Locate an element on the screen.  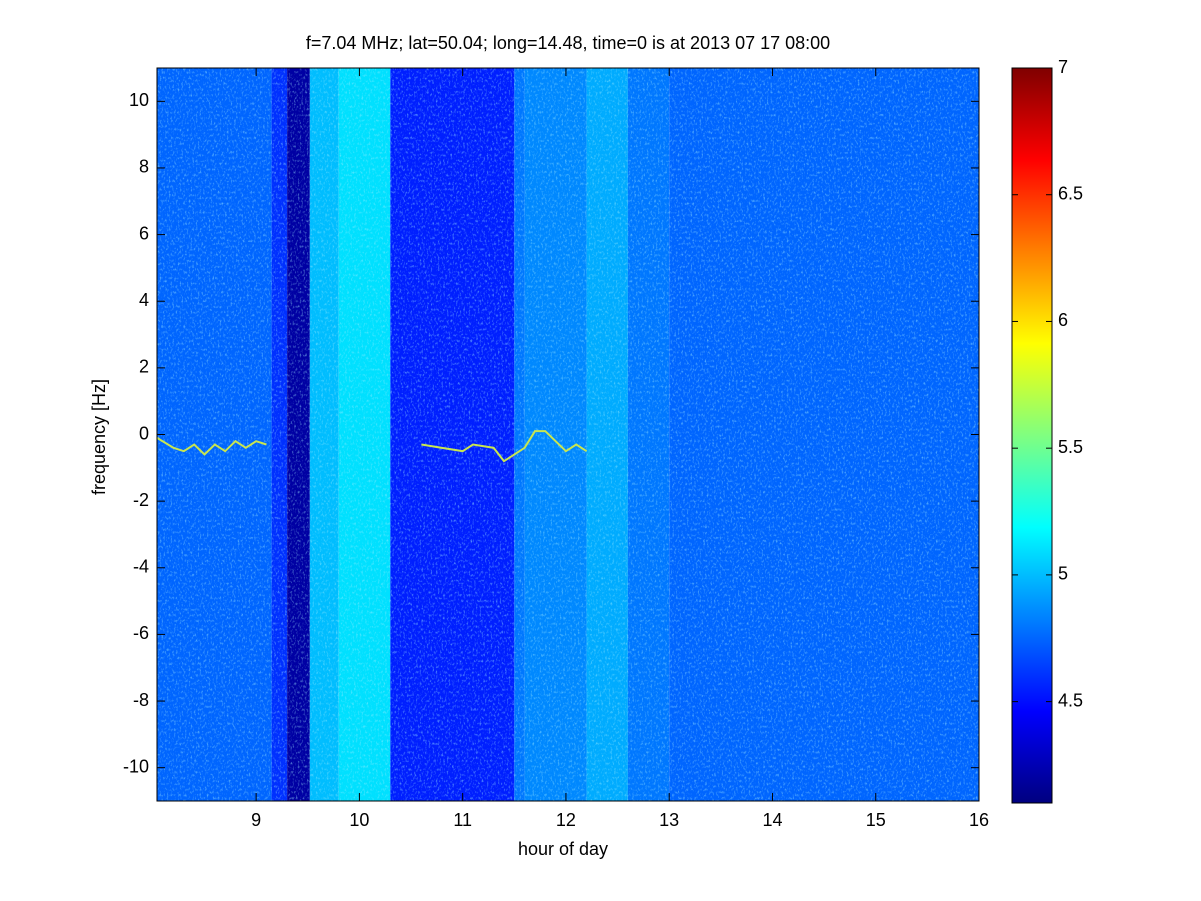
y-tick-label: 8 is located at coordinates (144, 167).